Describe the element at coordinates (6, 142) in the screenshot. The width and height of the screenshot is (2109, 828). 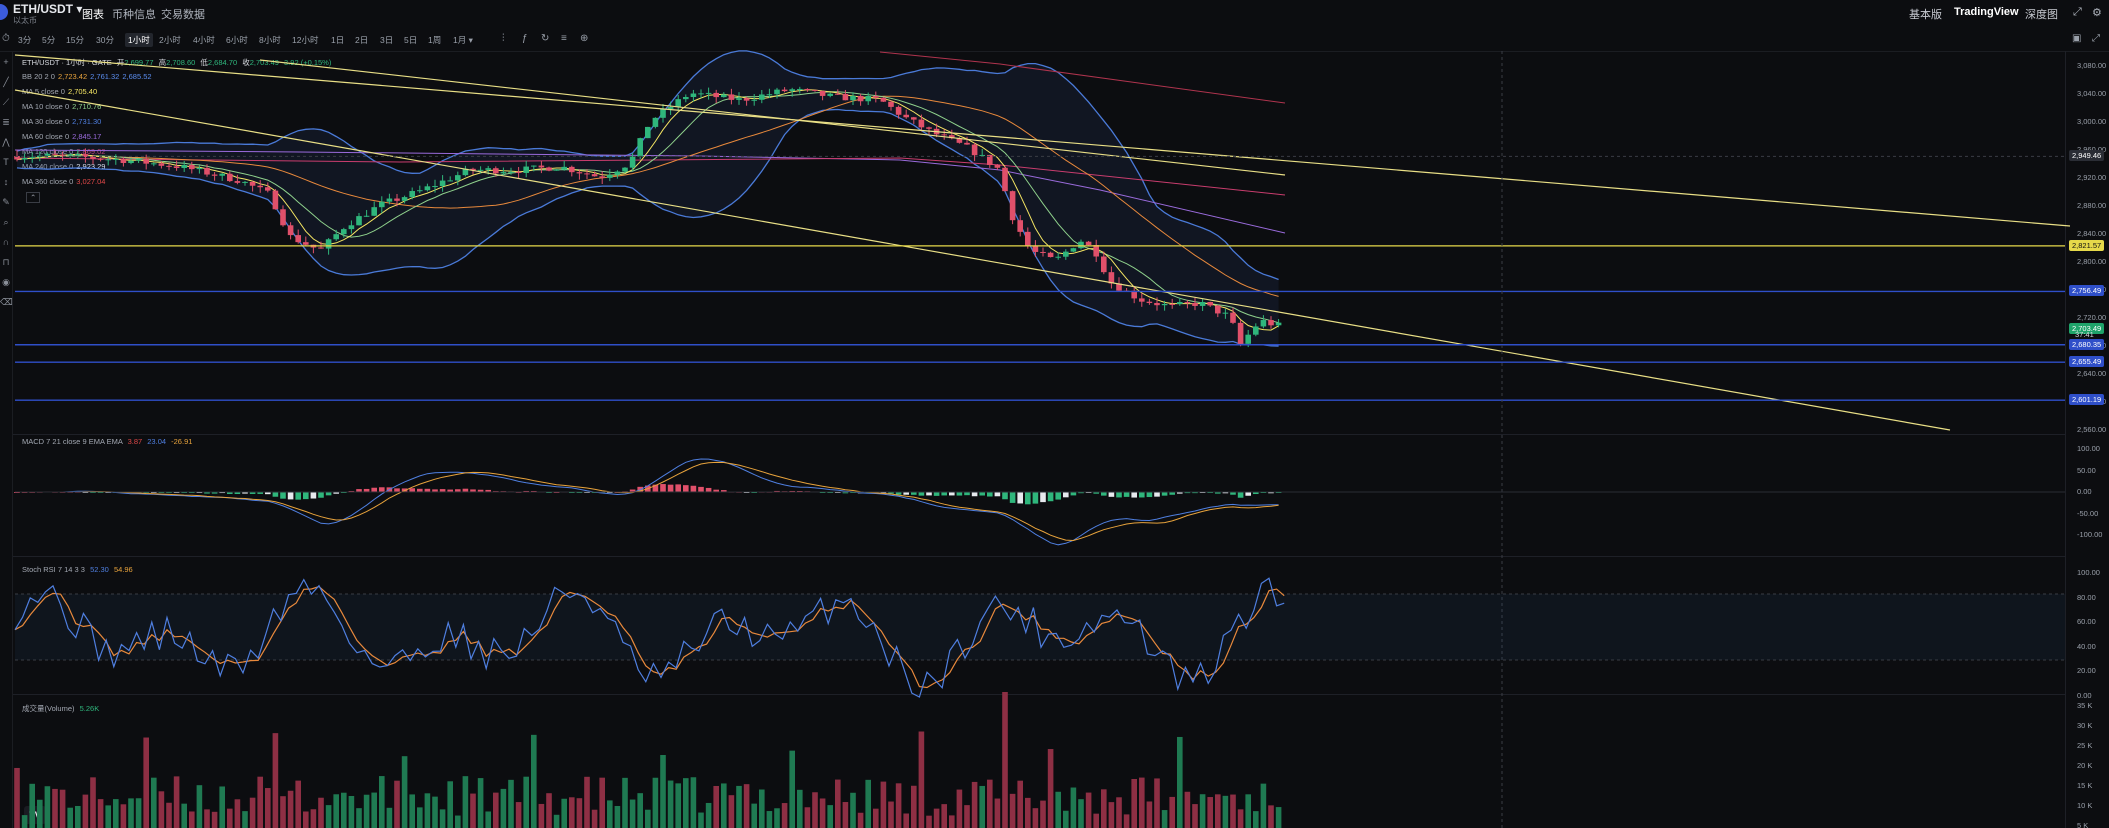
I see `pattern-icon: ⋀` at that location.